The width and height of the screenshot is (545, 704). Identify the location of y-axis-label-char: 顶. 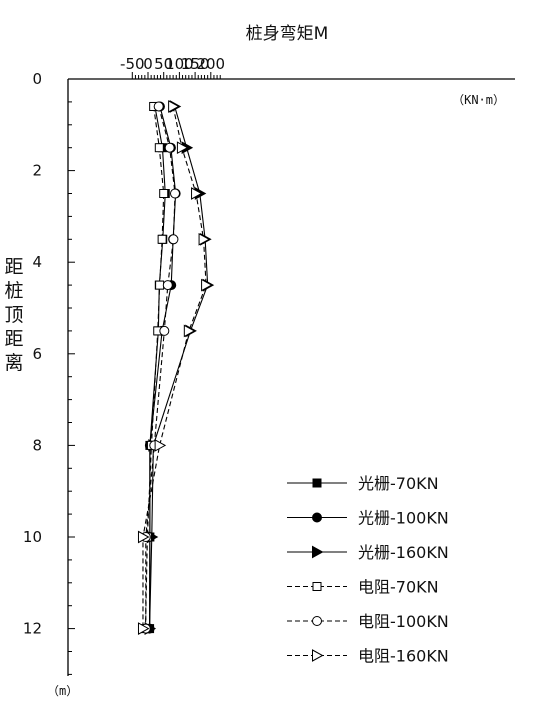
(13, 315).